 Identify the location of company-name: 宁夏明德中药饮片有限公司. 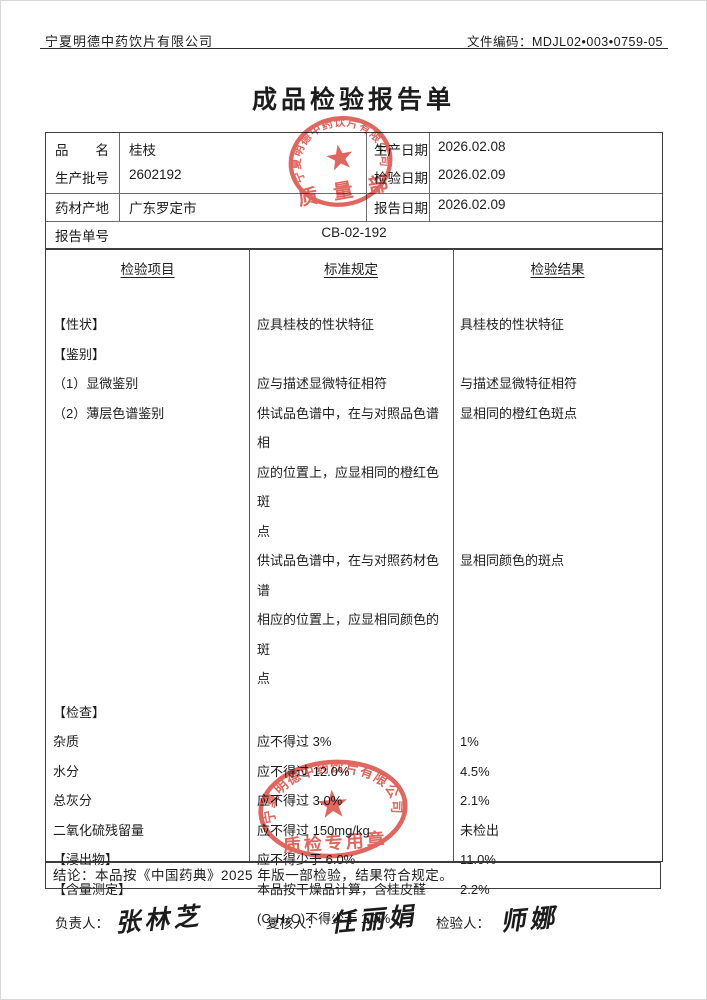
(129, 41).